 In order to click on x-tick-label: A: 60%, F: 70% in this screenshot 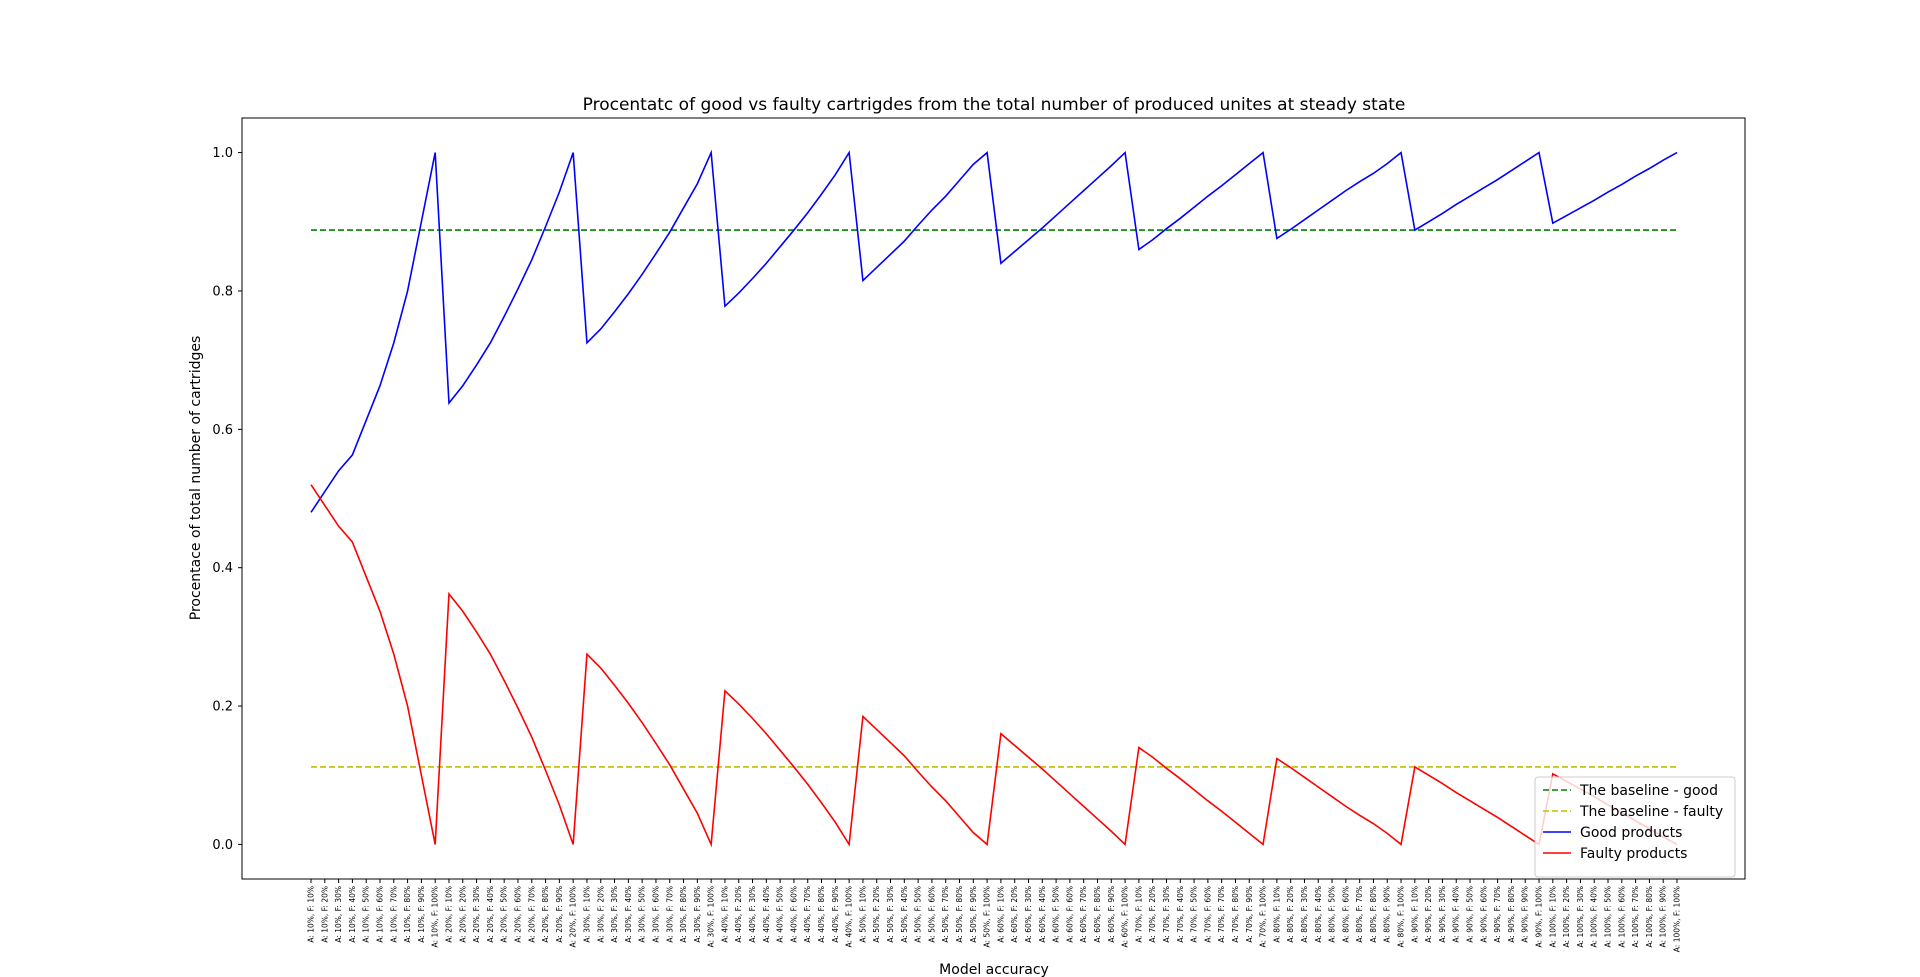, I will do `click(1083, 914)`.